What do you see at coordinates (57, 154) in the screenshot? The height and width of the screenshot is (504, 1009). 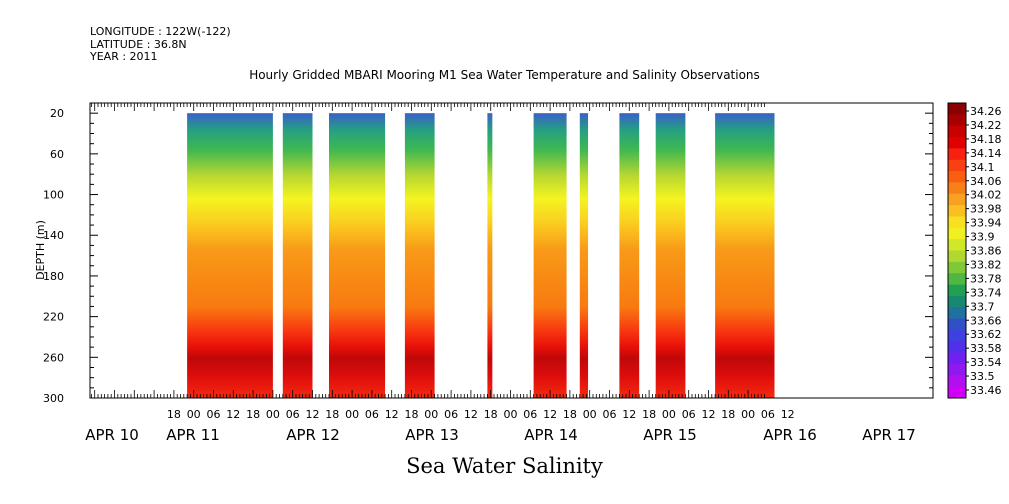 I see `y-tick-label-60: 60` at bounding box center [57, 154].